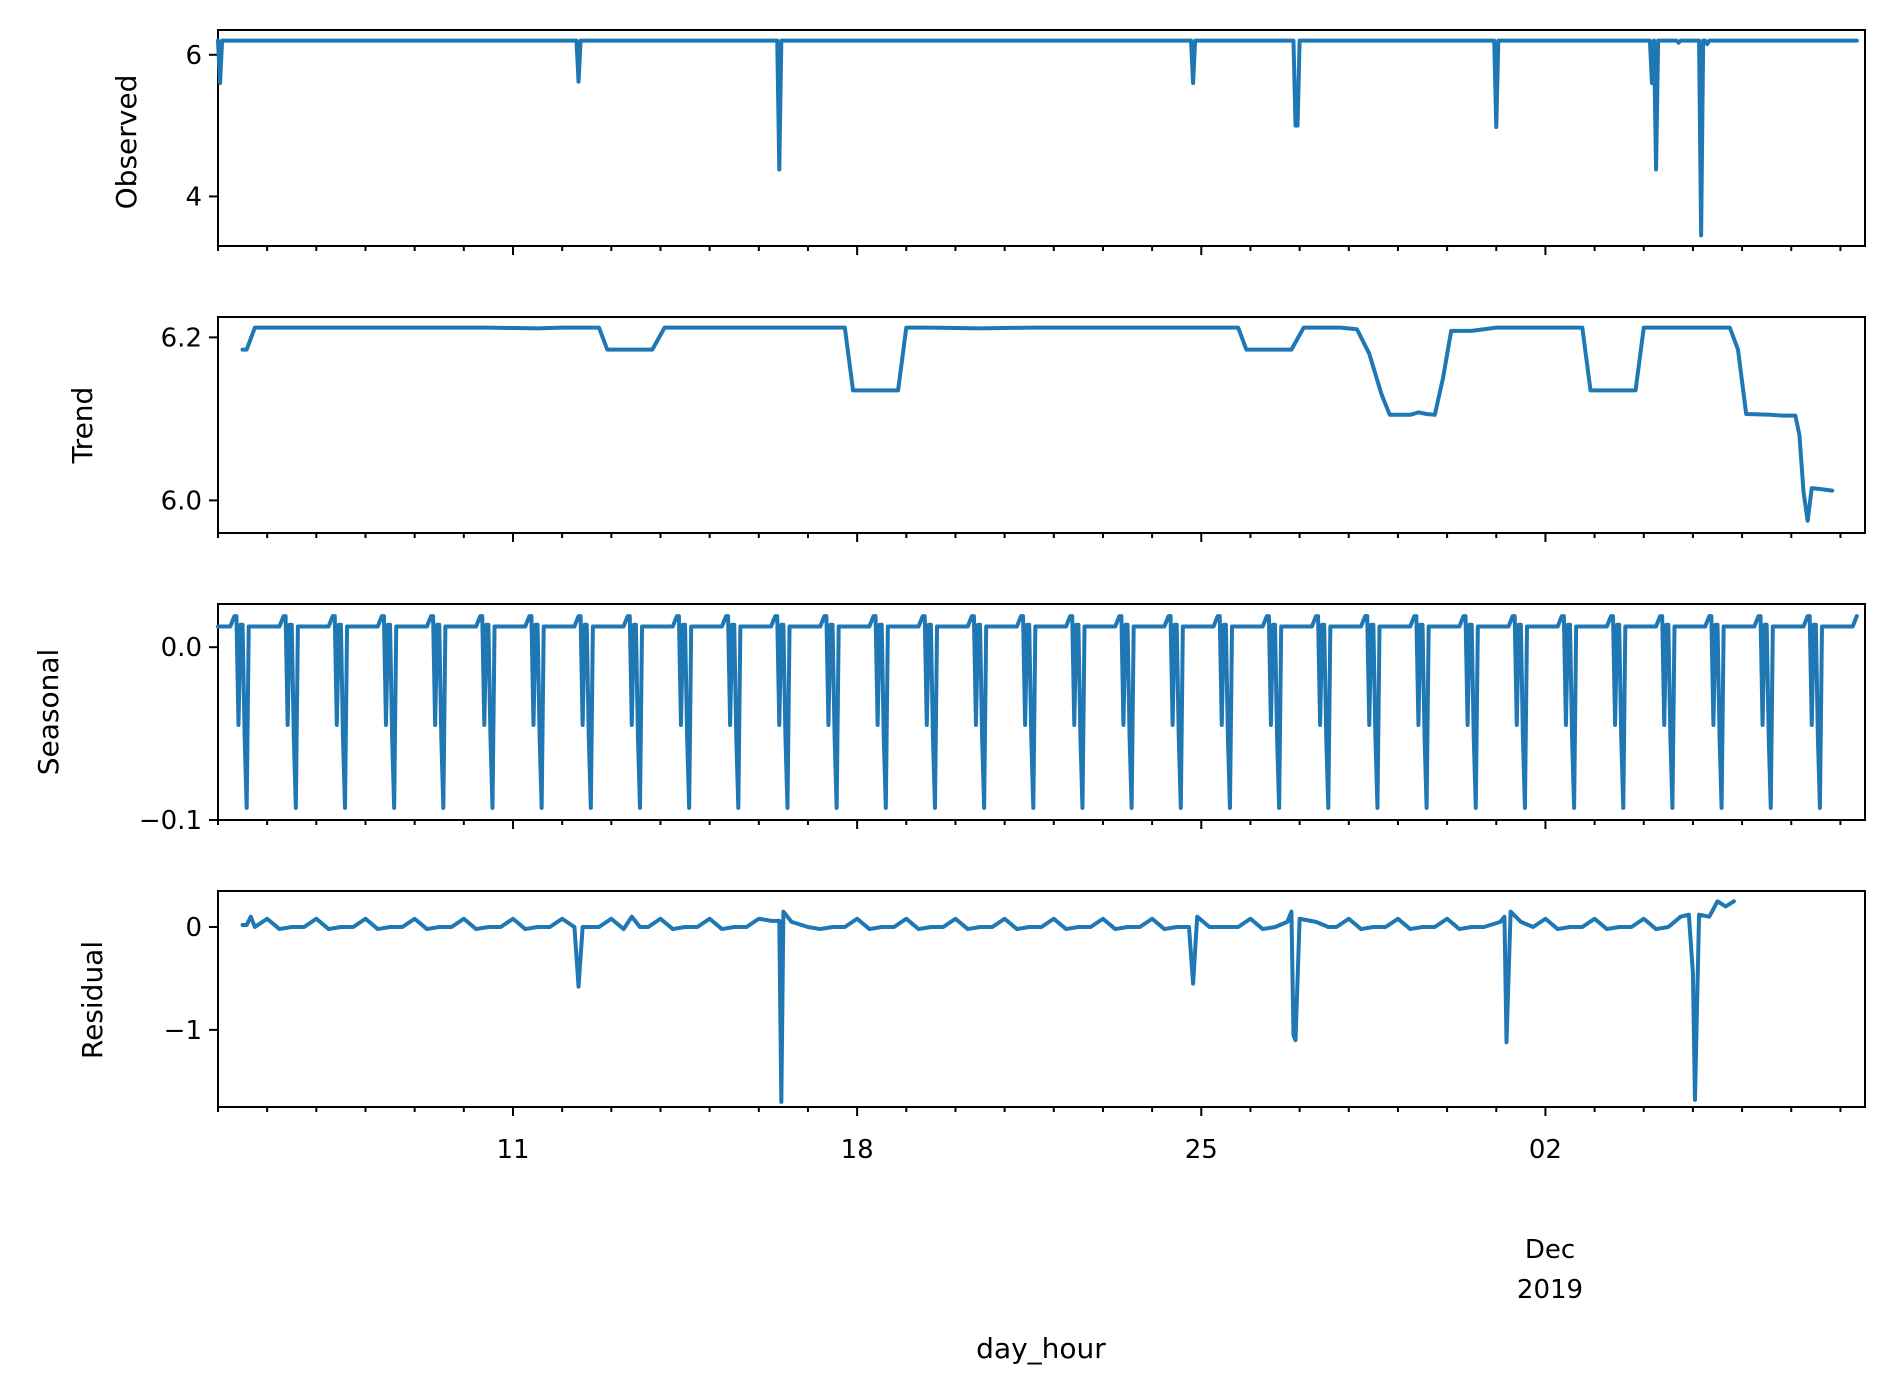 Image resolution: width=1888 pixels, height=1399 pixels. I want to click on y-ticks-residual: −1 0, so click(191, 979).